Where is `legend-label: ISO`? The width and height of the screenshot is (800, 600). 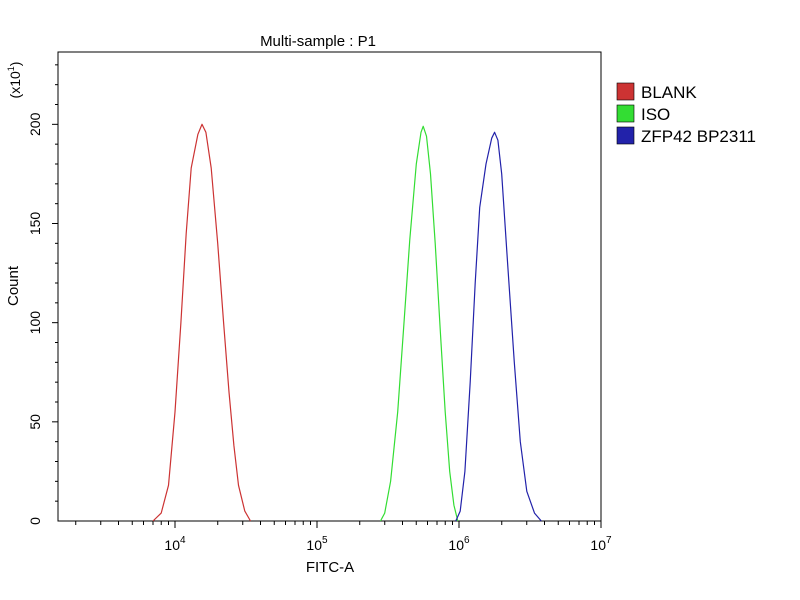 legend-label: ISO is located at coordinates (655, 114).